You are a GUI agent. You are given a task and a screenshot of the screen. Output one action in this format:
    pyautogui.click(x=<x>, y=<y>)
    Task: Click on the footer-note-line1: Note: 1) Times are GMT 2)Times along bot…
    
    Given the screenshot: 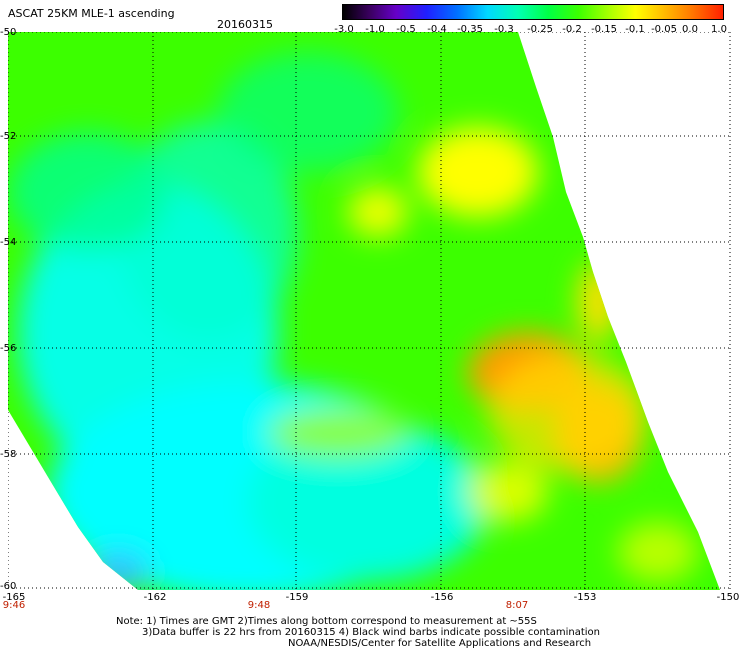 What is the action you would take?
    pyautogui.click(x=326, y=621)
    